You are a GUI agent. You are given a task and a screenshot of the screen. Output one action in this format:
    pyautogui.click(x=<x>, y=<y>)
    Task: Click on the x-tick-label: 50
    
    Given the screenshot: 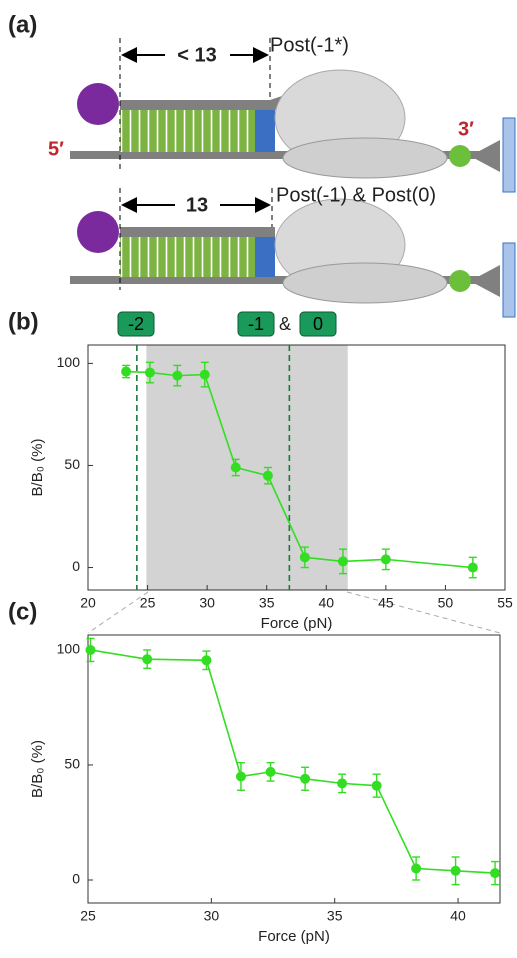 What is the action you would take?
    pyautogui.click(x=446, y=603)
    